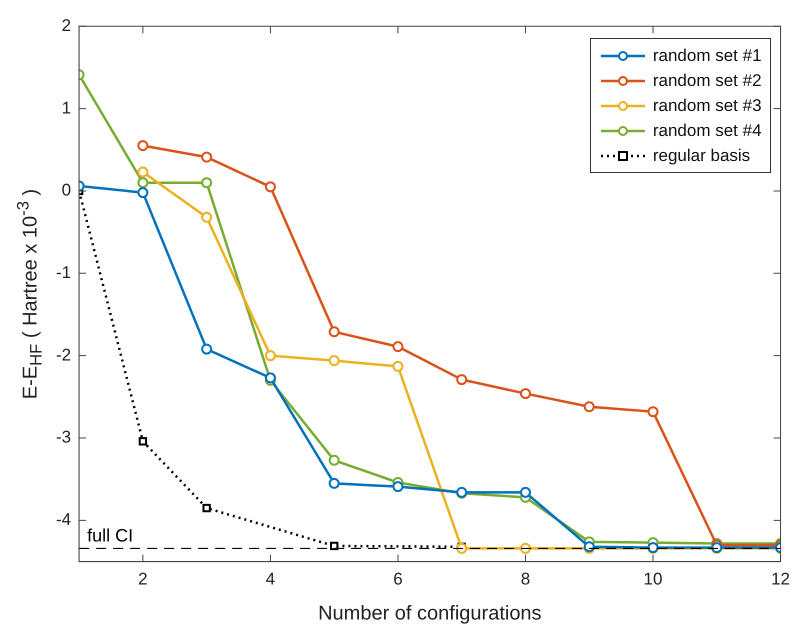 This screenshot has width=806, height=642. What do you see at coordinates (430, 613) in the screenshot?
I see `x-axis-title: Number of configurations` at bounding box center [430, 613].